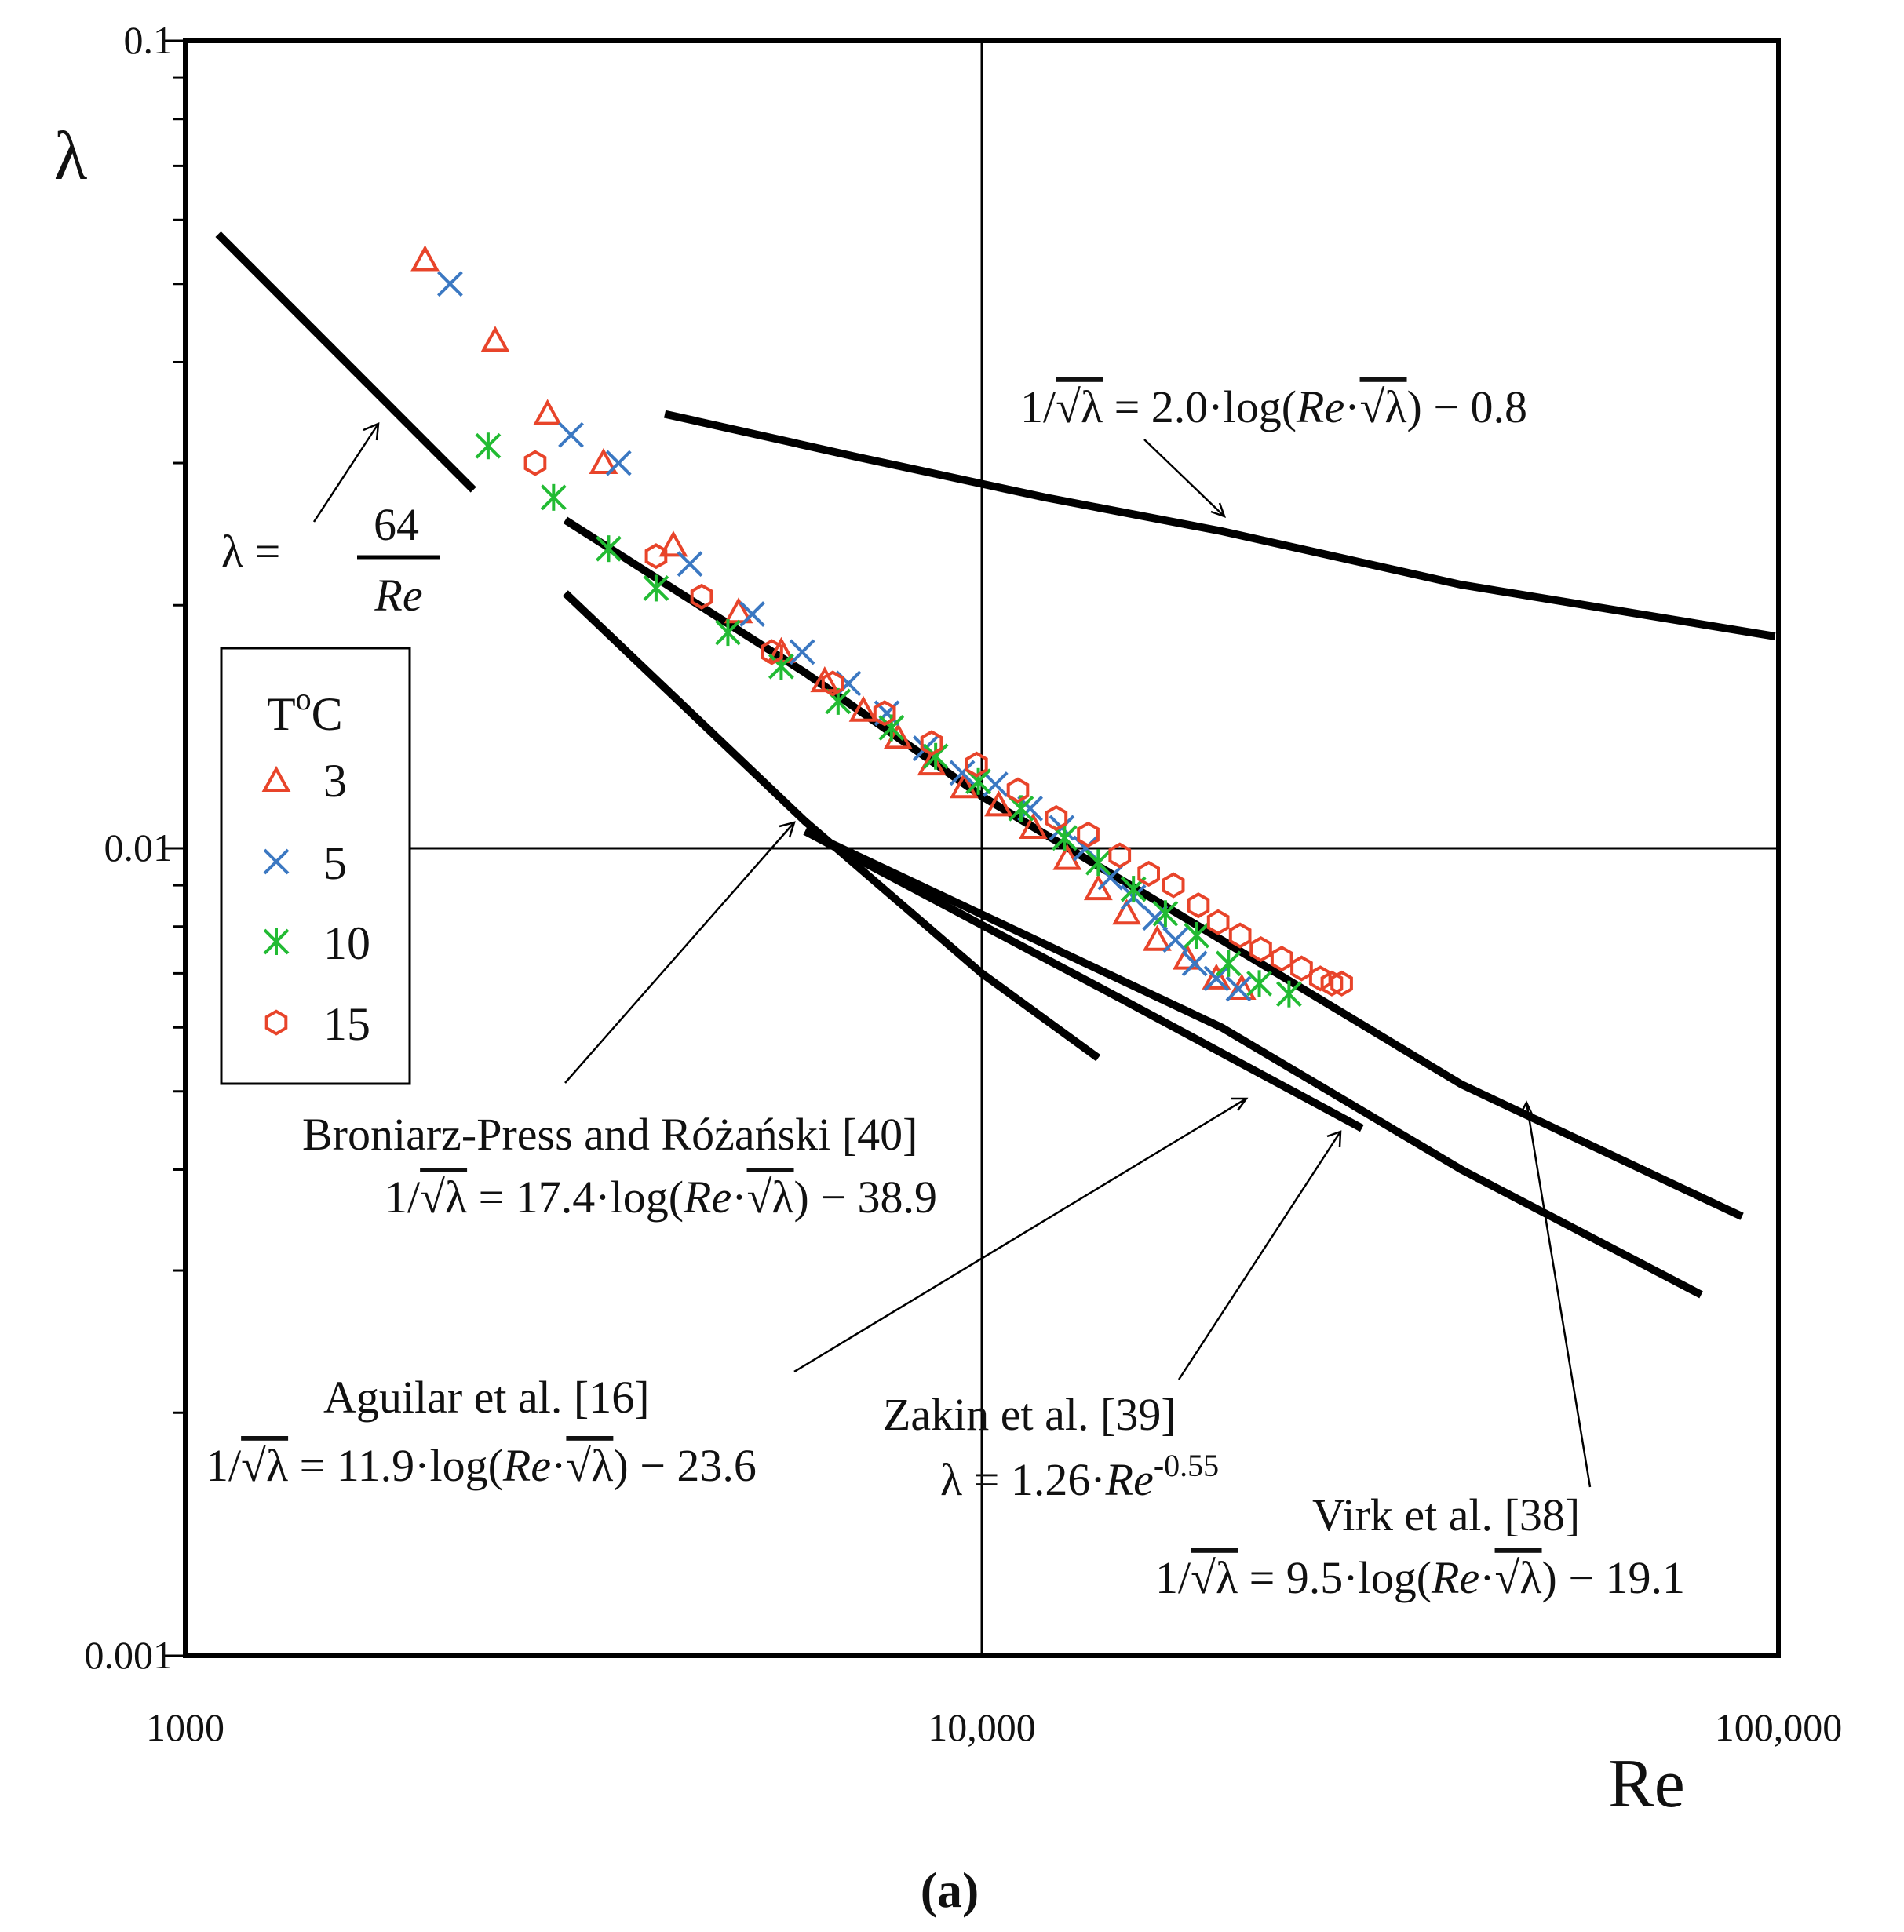  What do you see at coordinates (71, 156) in the screenshot?
I see `y-axis-title: λ` at bounding box center [71, 156].